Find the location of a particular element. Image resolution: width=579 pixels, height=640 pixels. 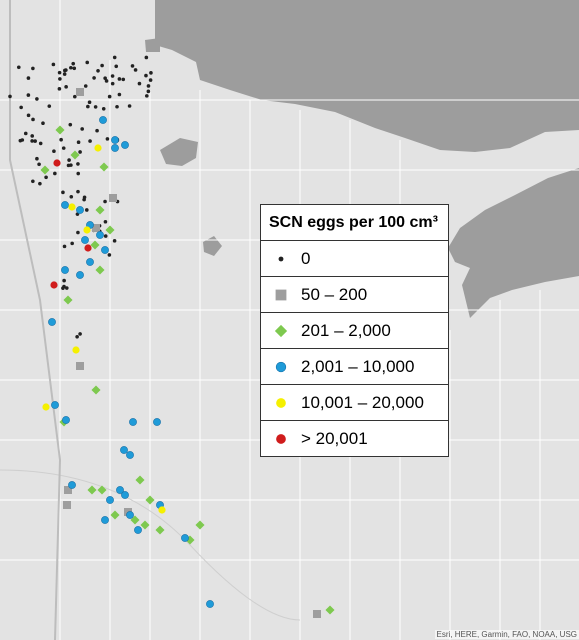

legend-item: 201 – 2,000 is located at coordinates (354, 331).